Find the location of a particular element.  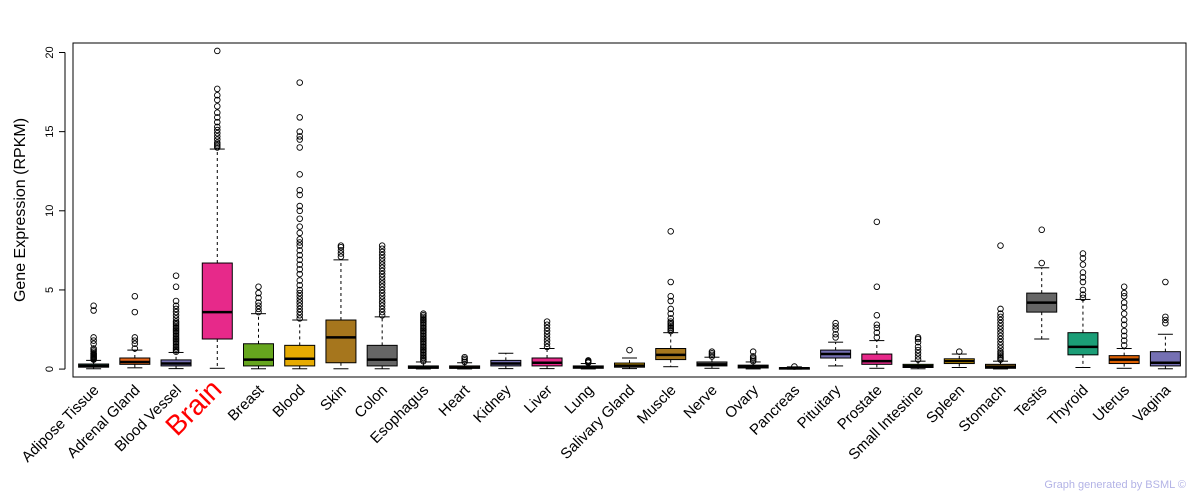

category-label: Nerve is located at coordinates (700, 402).